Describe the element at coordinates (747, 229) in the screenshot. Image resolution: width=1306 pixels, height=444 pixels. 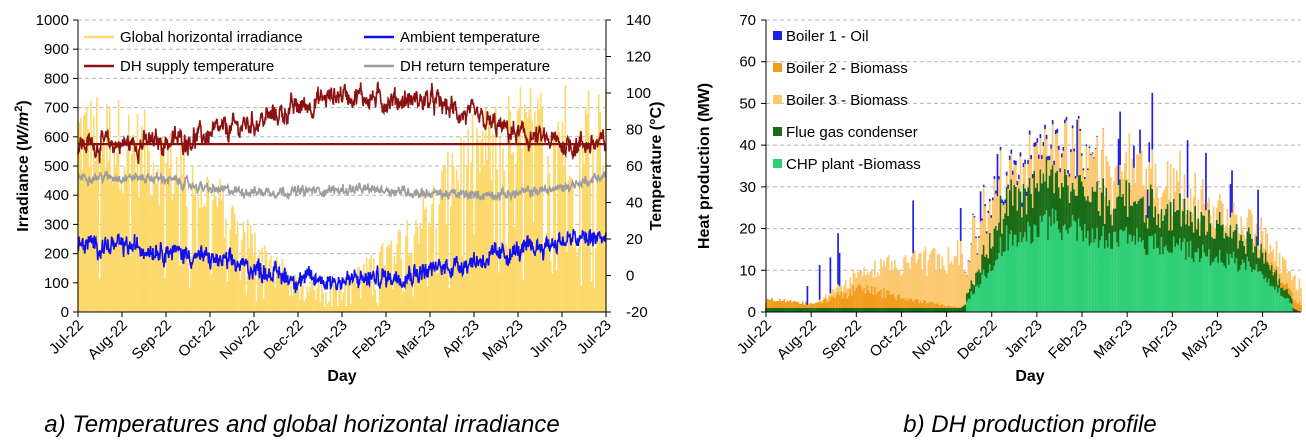
I see `chart-b-tick-label: 20` at that location.